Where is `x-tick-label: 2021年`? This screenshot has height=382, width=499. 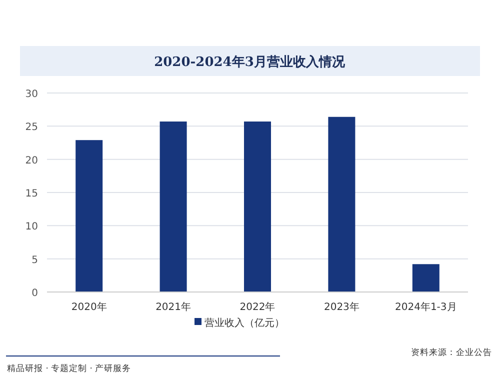 x-tick-label: 2021年 is located at coordinates (174, 307).